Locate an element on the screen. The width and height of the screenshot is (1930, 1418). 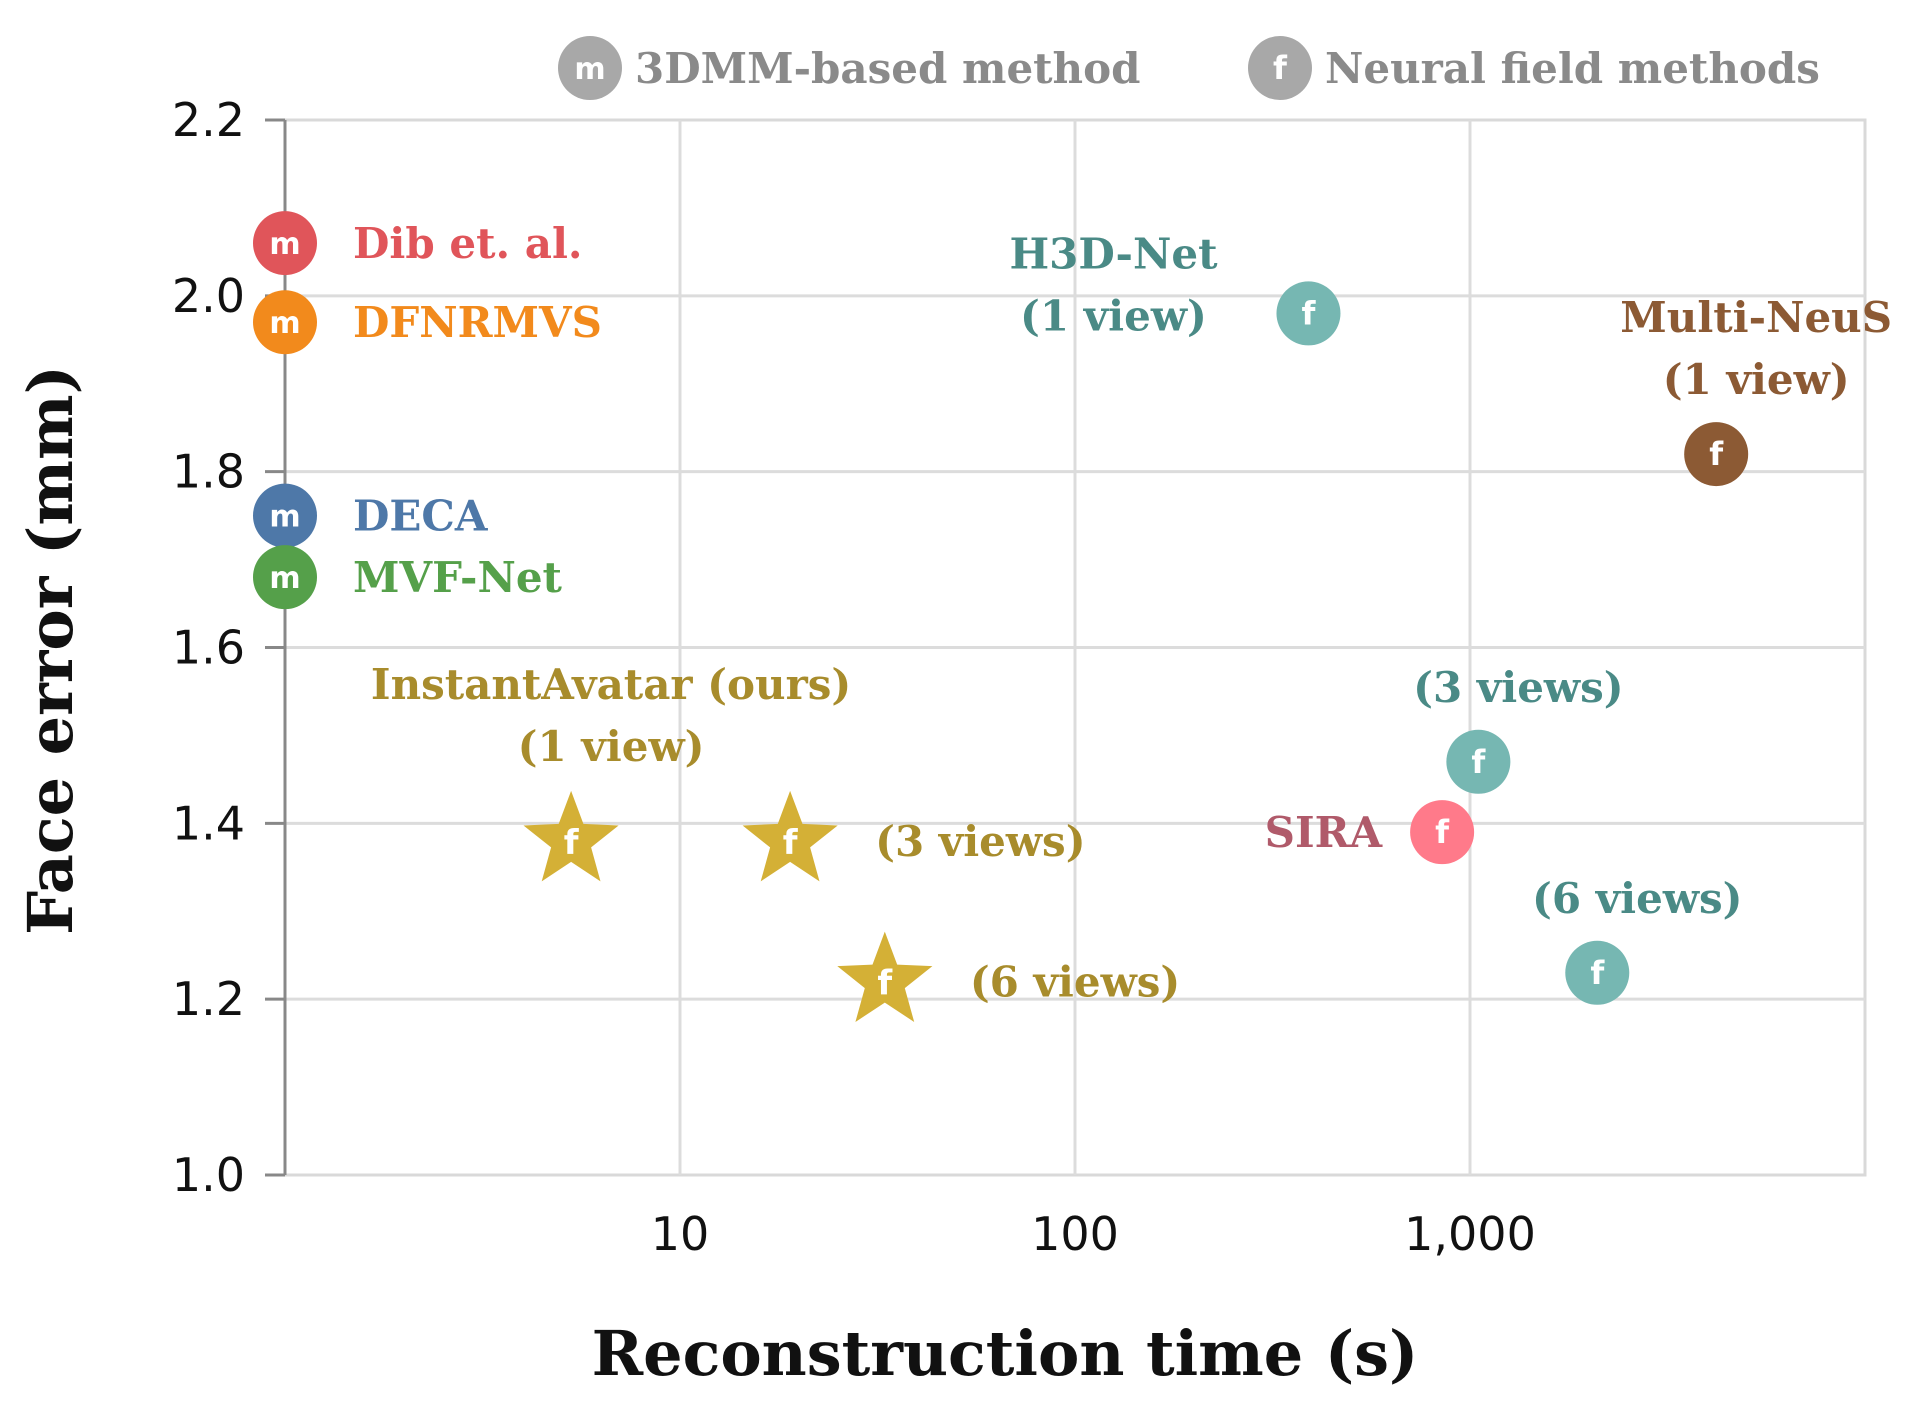
data-point-h3d1: f H3D-Net (1 view) is located at coordinates (1175, 287).